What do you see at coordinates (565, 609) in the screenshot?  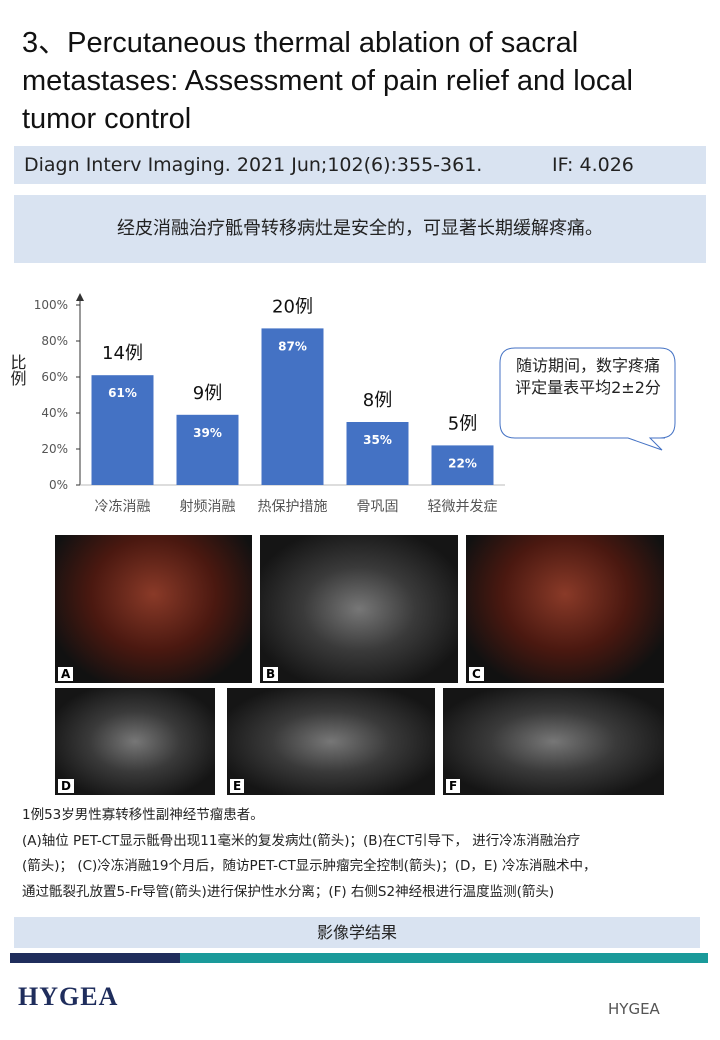 I see `image-panel: C` at bounding box center [565, 609].